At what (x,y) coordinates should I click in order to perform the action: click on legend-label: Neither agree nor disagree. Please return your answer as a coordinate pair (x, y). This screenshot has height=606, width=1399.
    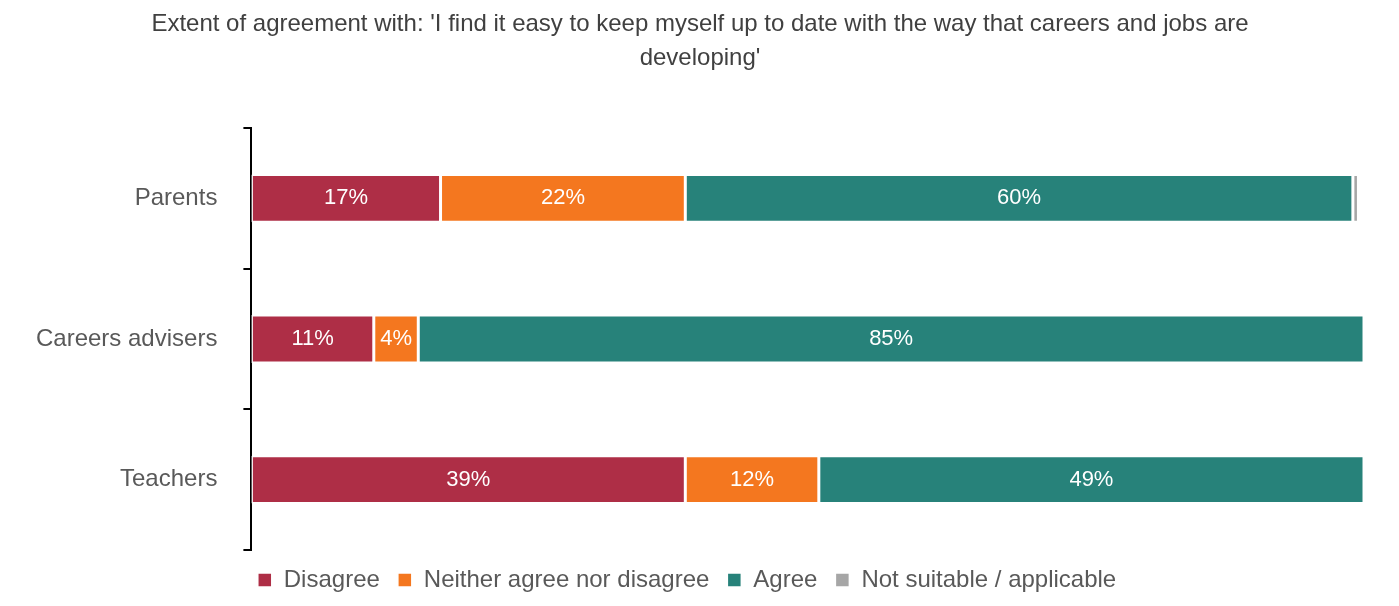
    Looking at the image, I should click on (566, 578).